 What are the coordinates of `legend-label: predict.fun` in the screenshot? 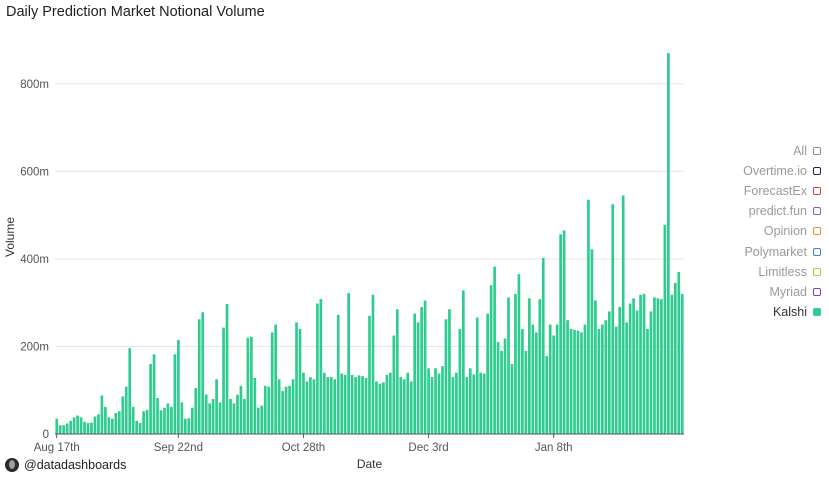 It's located at (777, 211).